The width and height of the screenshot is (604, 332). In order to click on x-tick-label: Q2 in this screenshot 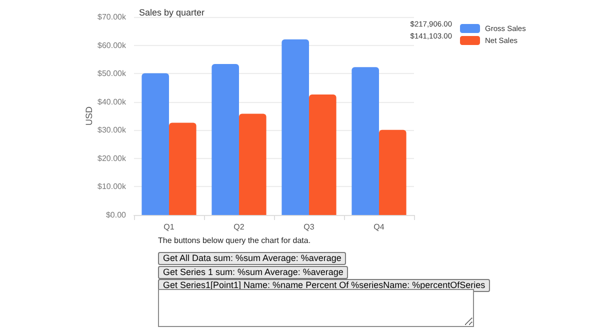, I will do `click(239, 227)`.